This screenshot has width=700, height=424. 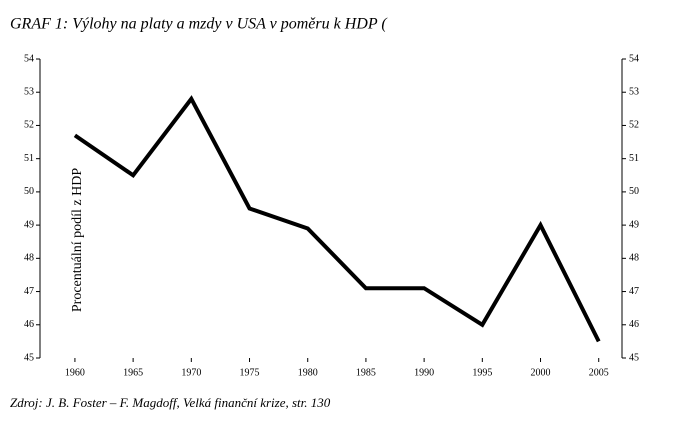 What do you see at coordinates (29, 291) in the screenshot?
I see `y-tick-label: 47` at bounding box center [29, 291].